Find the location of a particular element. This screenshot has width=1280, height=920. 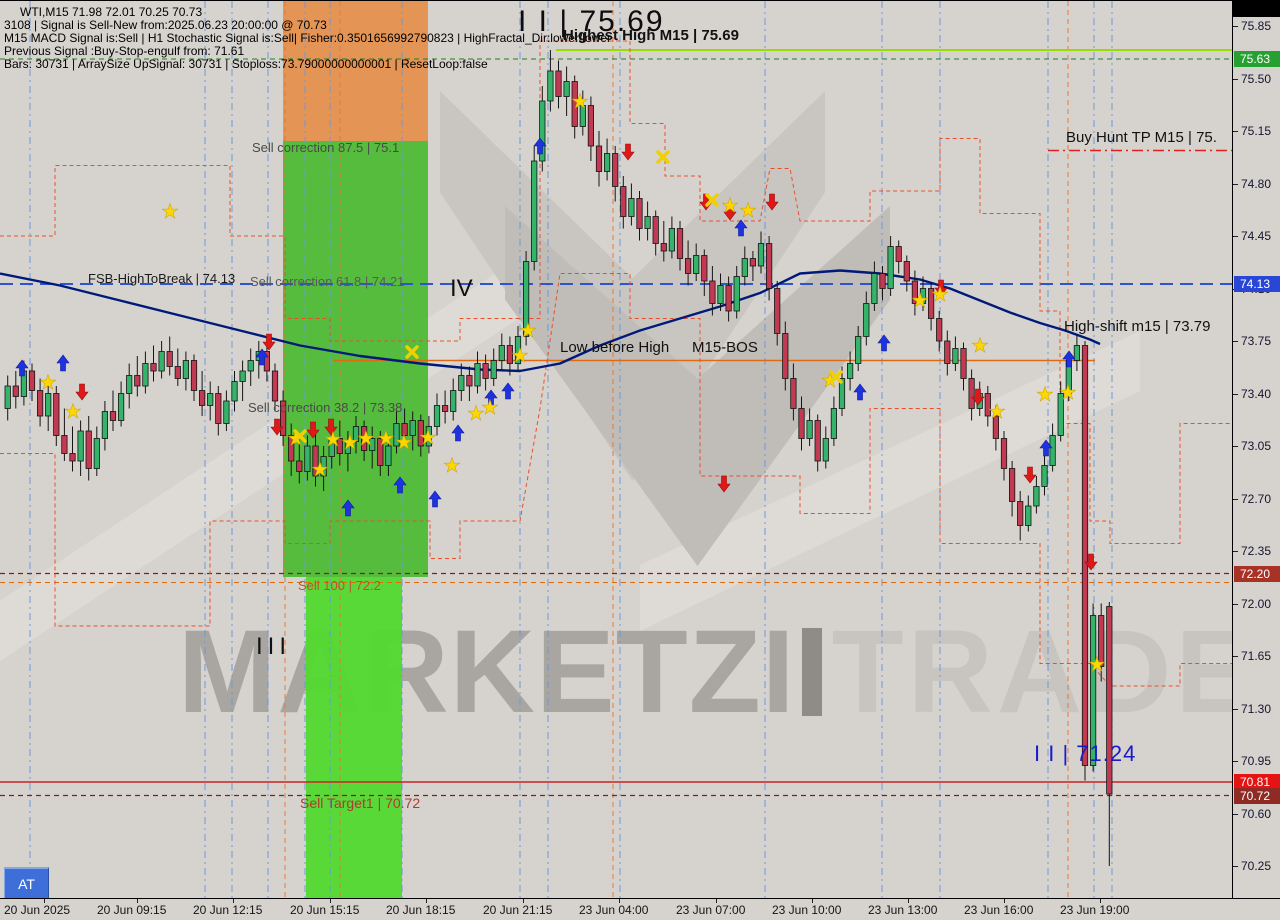

low-mark-label: I I | 71.24 is located at coordinates (1085, 753).